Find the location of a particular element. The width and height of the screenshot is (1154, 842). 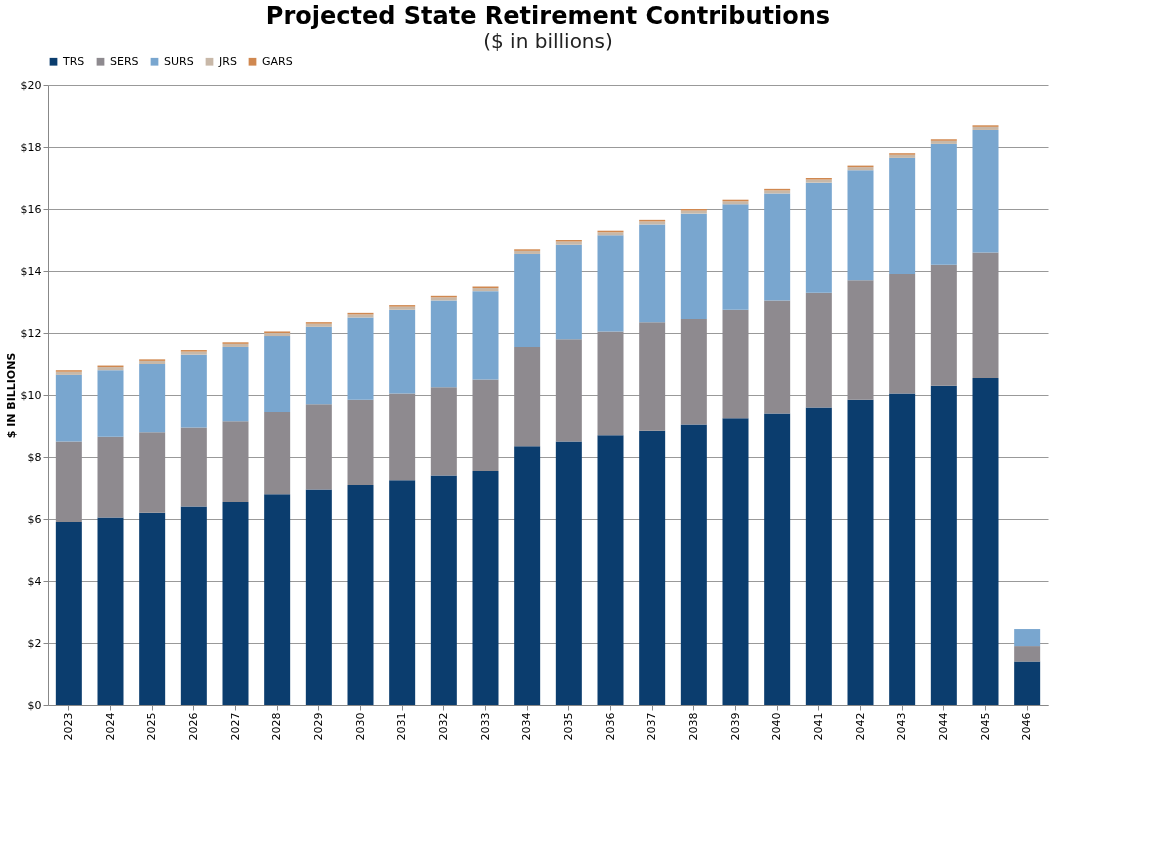

y-tick-label: $6 is located at coordinates (34, 519).